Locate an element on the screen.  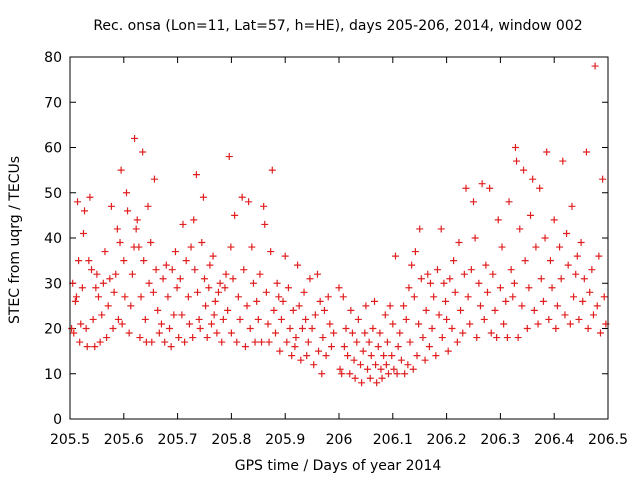
x-tick-label: 205.7 is located at coordinates (178, 440).